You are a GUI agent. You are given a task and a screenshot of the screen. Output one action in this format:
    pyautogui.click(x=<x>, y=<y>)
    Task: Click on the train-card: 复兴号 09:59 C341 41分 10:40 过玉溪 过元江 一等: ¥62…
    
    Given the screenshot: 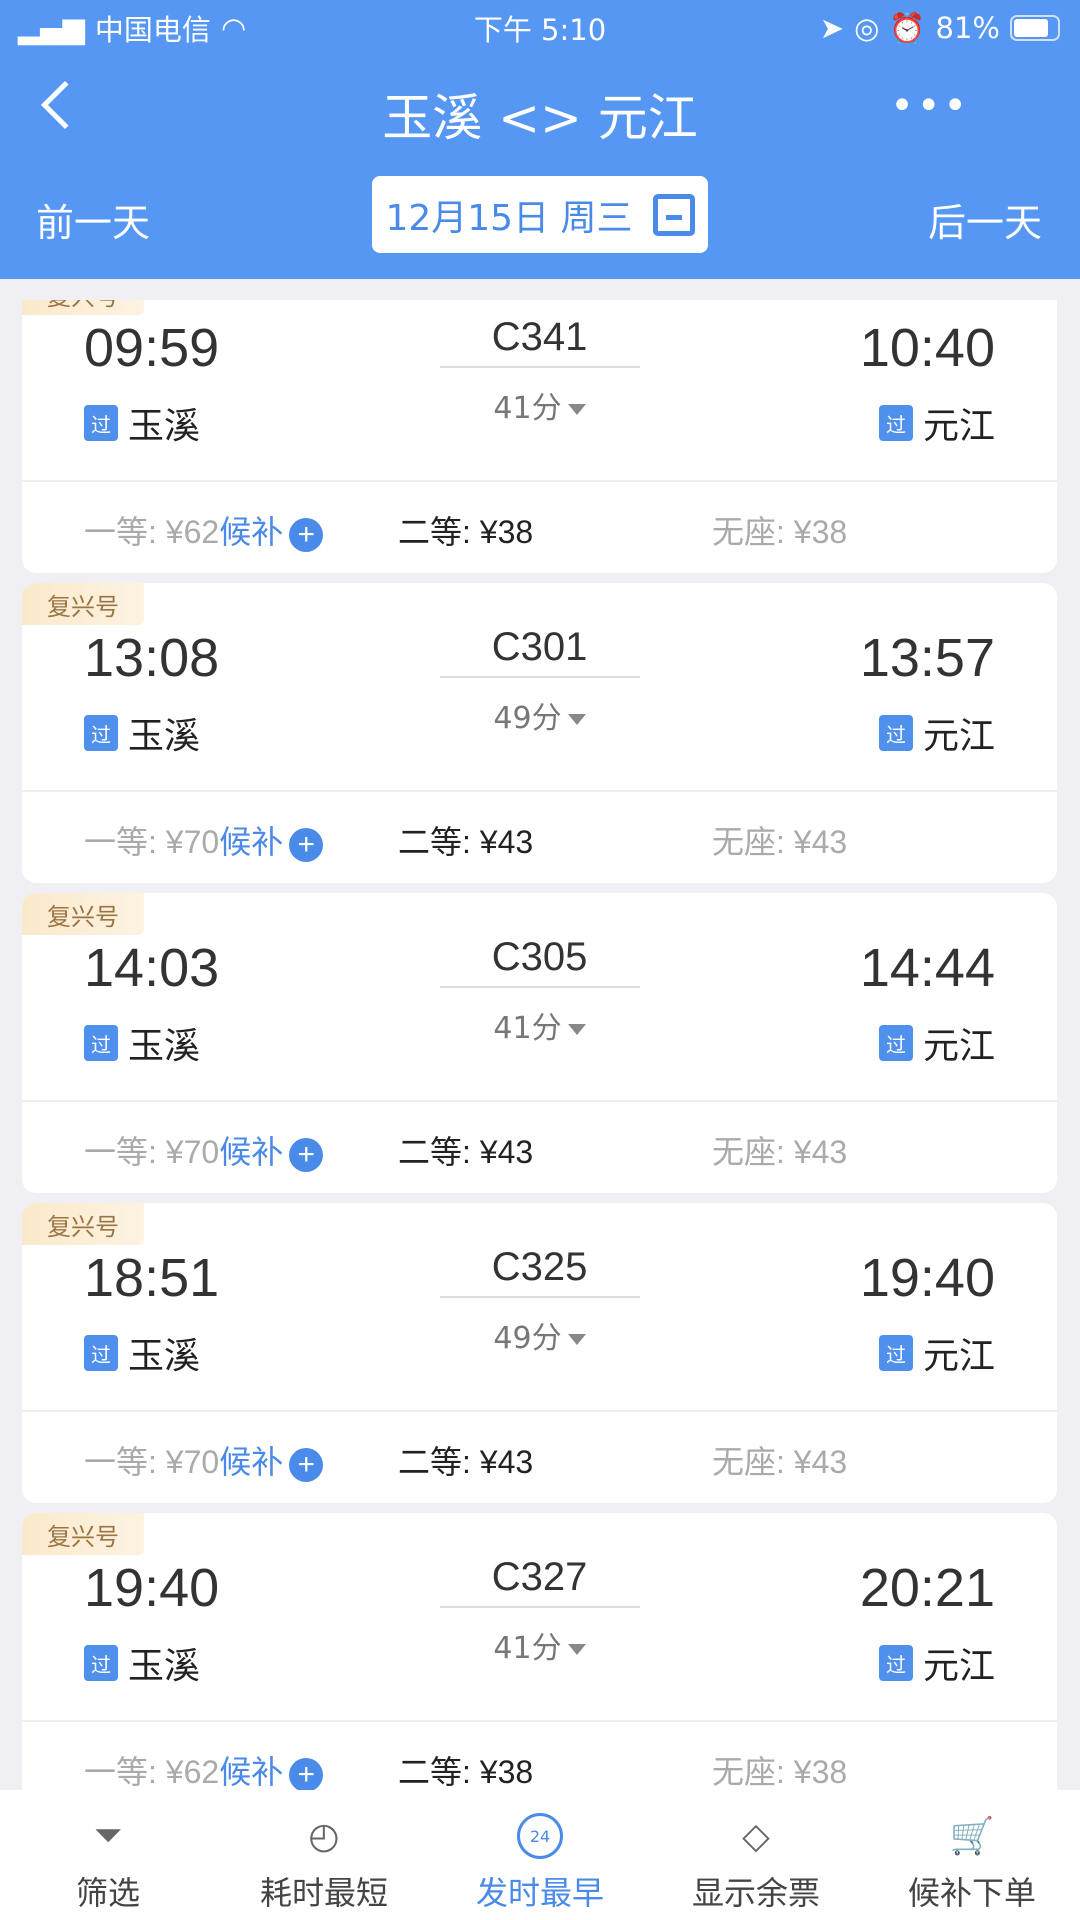 What is the action you would take?
    pyautogui.click(x=539, y=436)
    